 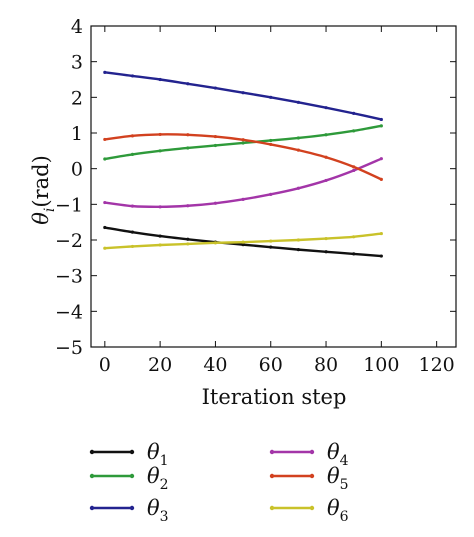 I want to click on y-tick-label: 2, so click(x=77, y=98).